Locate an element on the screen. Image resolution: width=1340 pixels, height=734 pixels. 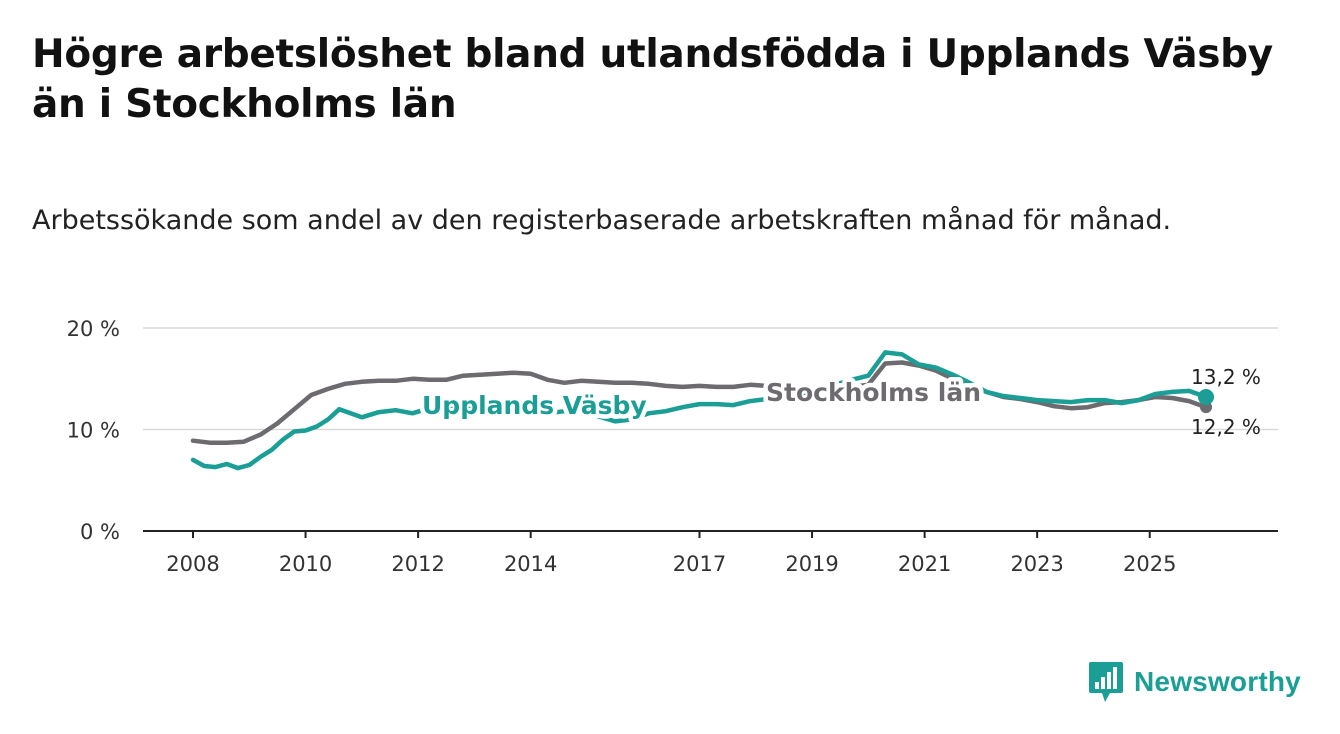
x-tick-label: 2012 is located at coordinates (417, 564).